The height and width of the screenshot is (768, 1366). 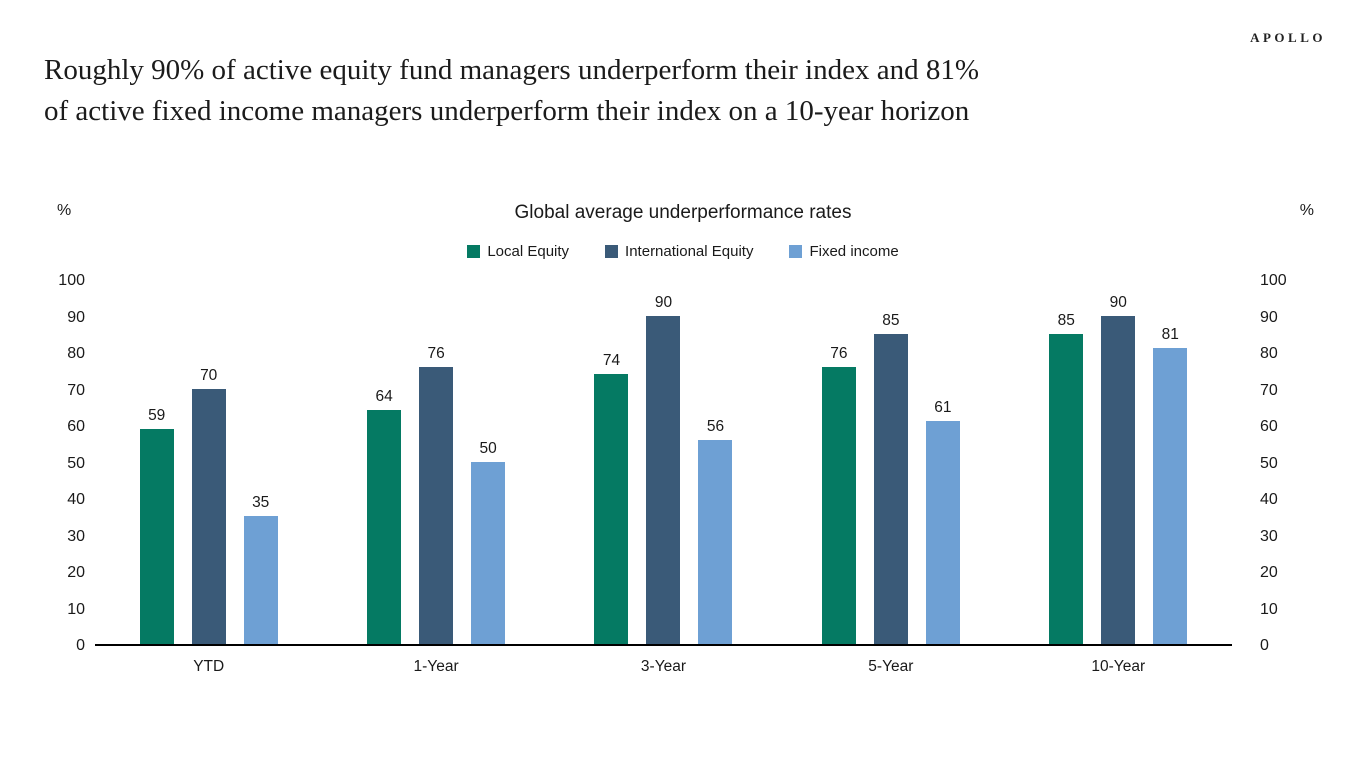 What do you see at coordinates (208, 516) in the screenshot?
I see `bar-international-equity-YTD` at bounding box center [208, 516].